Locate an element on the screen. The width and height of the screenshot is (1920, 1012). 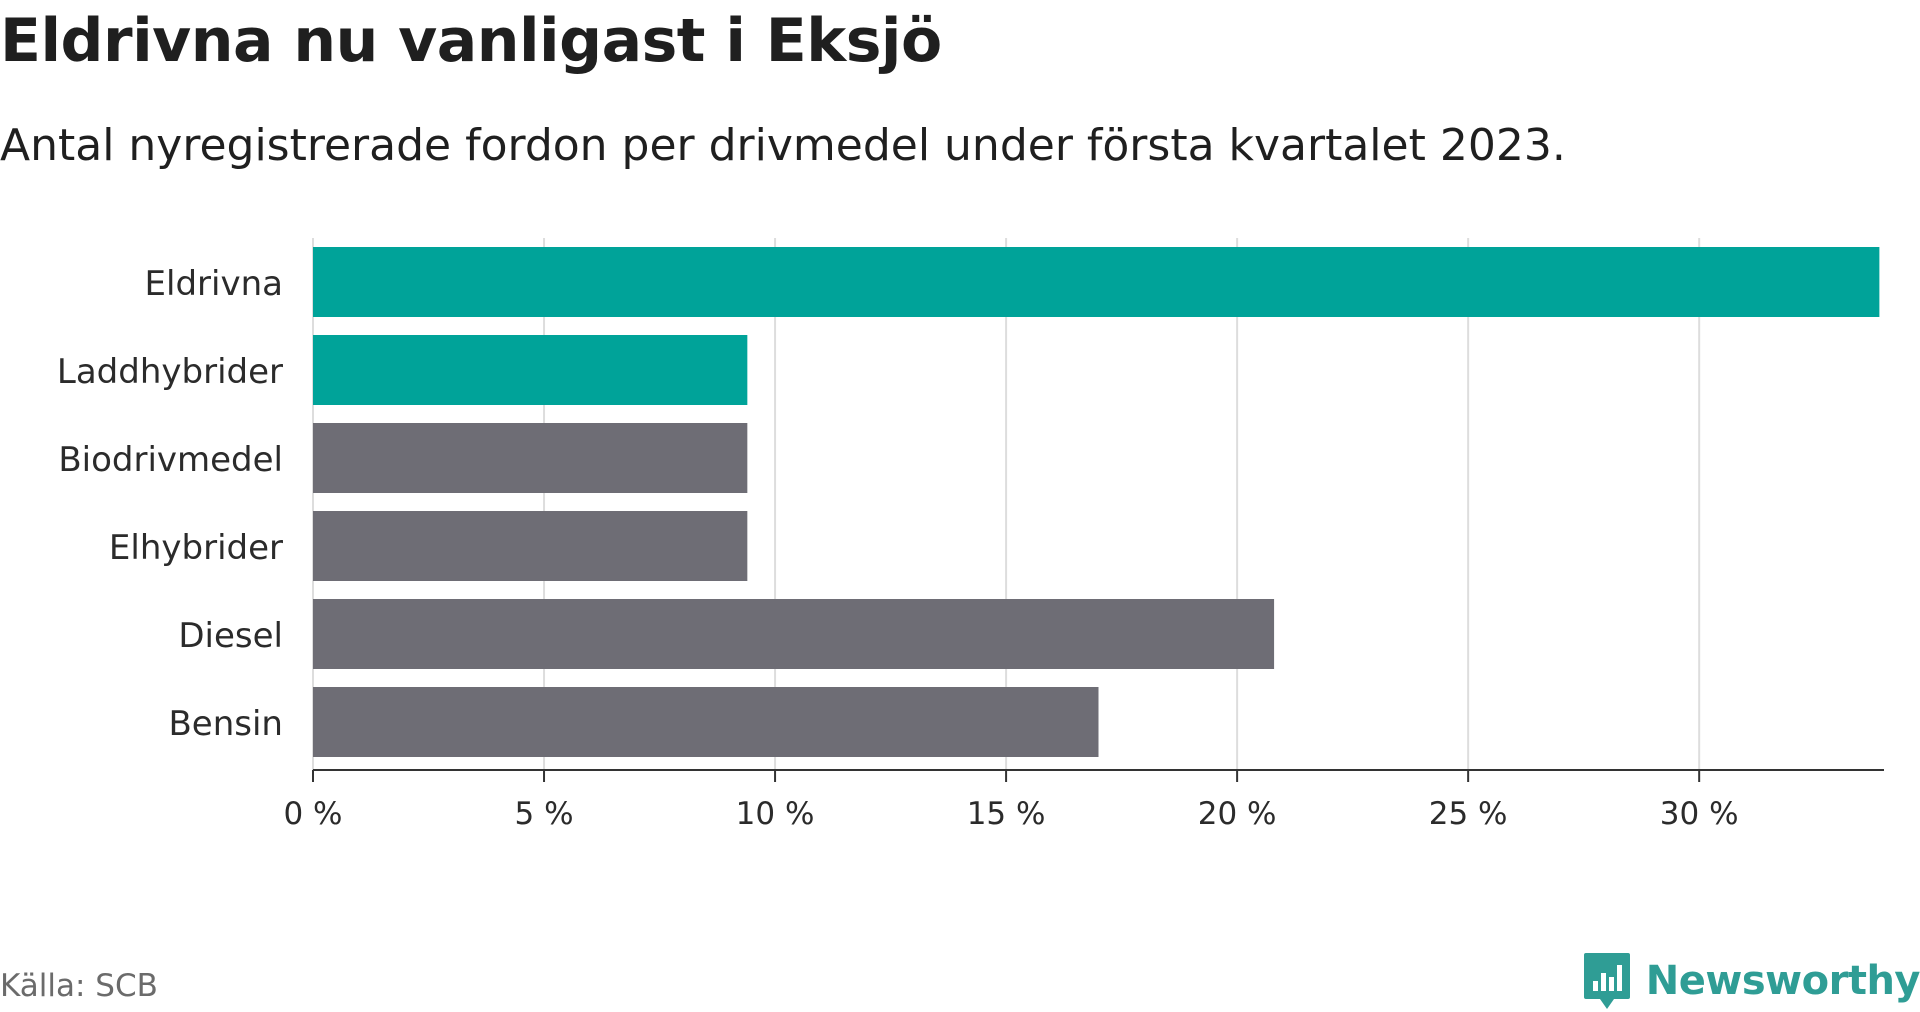
x-tick-label: 0 % is located at coordinates (312, 814).